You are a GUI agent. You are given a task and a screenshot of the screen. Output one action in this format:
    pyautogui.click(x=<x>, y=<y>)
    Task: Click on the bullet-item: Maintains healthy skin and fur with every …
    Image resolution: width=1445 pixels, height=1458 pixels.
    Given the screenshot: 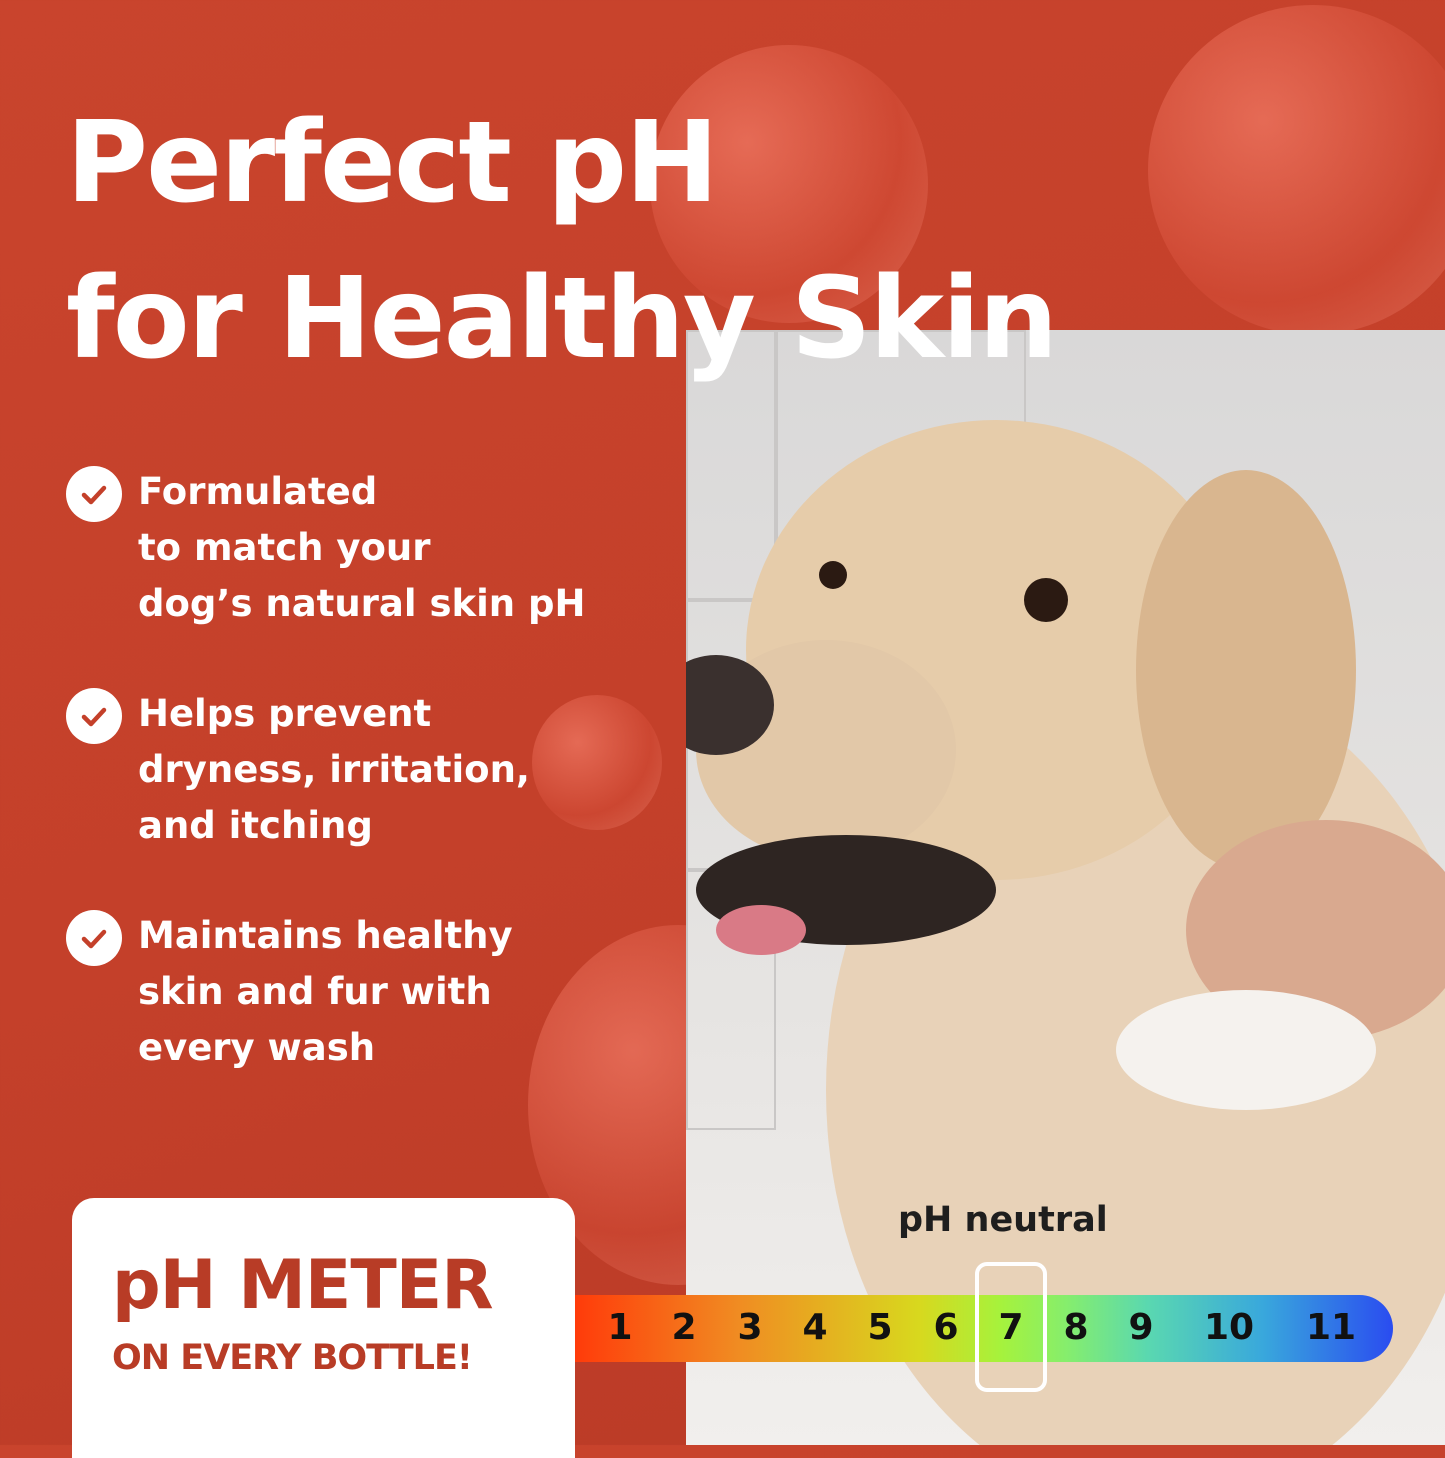 What is the action you would take?
    pyautogui.click(x=289, y=993)
    